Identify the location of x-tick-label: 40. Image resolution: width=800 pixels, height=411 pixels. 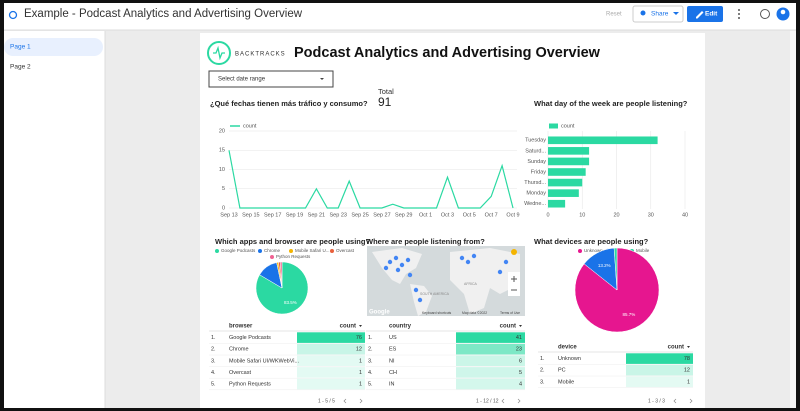
(685, 215).